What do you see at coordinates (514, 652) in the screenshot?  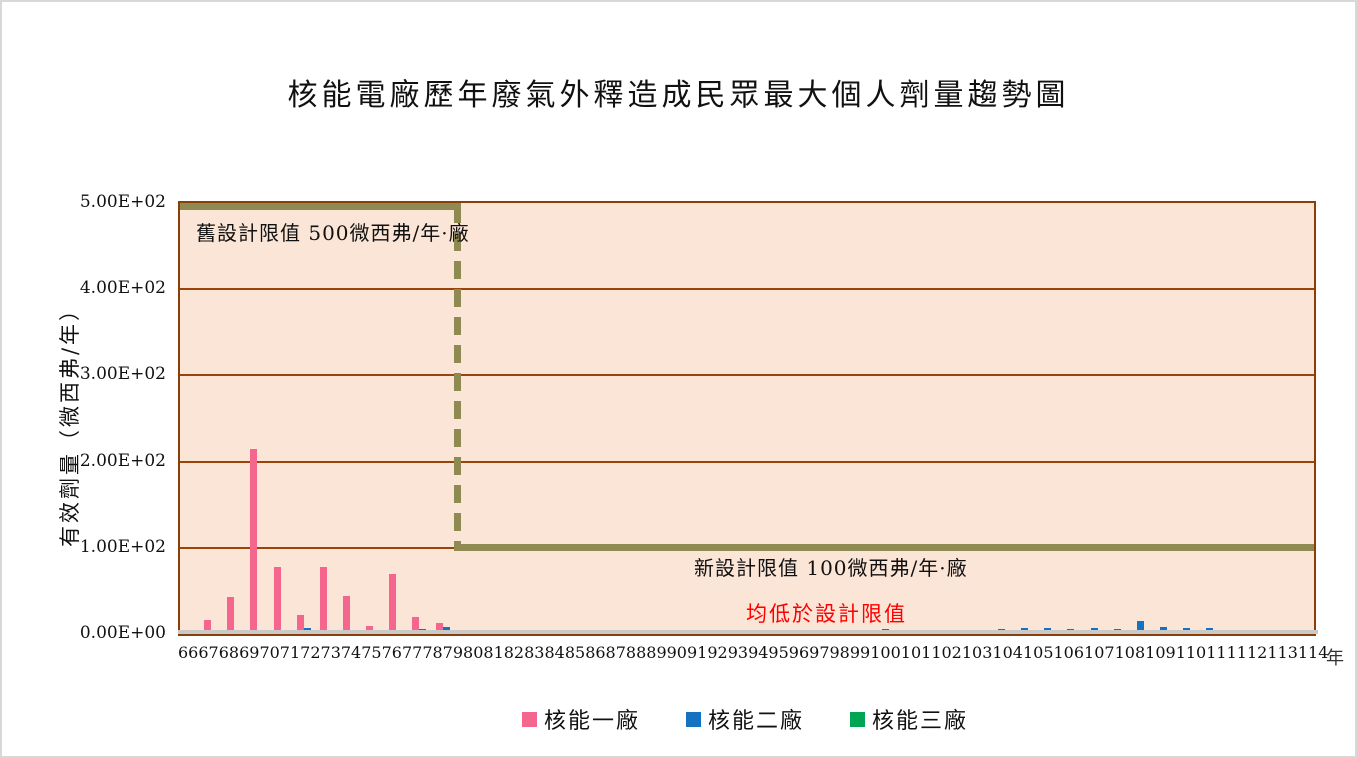 I see `x-tick-label: 82` at bounding box center [514, 652].